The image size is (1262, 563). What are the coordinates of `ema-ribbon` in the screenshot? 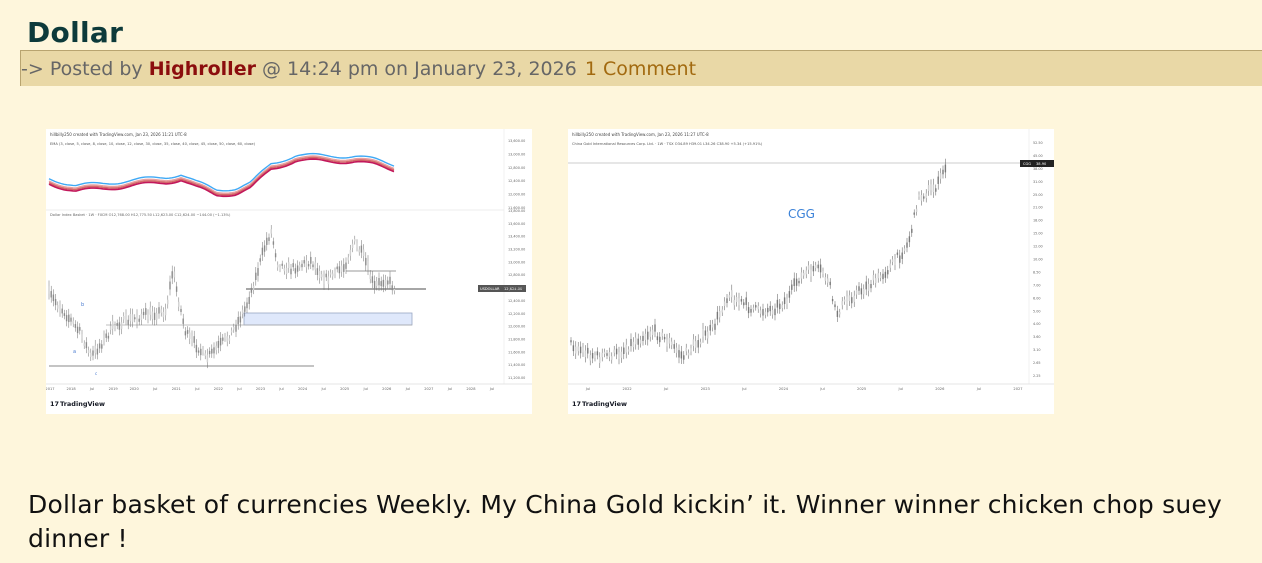 It's located at (221, 175).